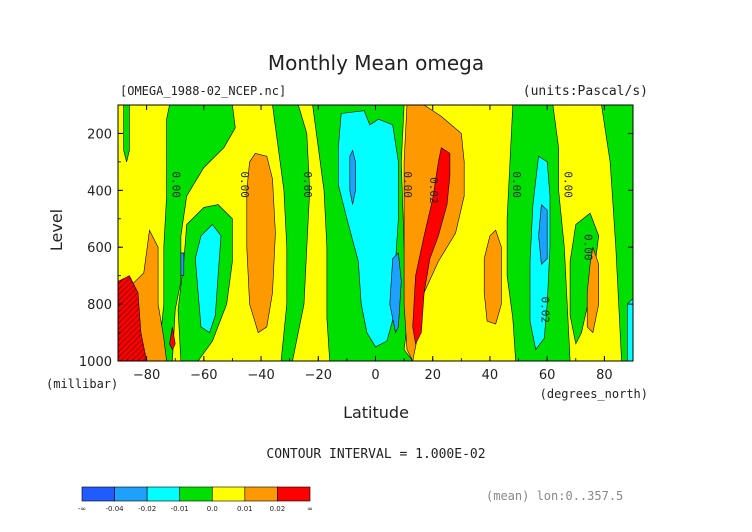 The image size is (752, 532). What do you see at coordinates (432, 375) in the screenshot?
I see `x-tick-label: 20` at bounding box center [432, 375].